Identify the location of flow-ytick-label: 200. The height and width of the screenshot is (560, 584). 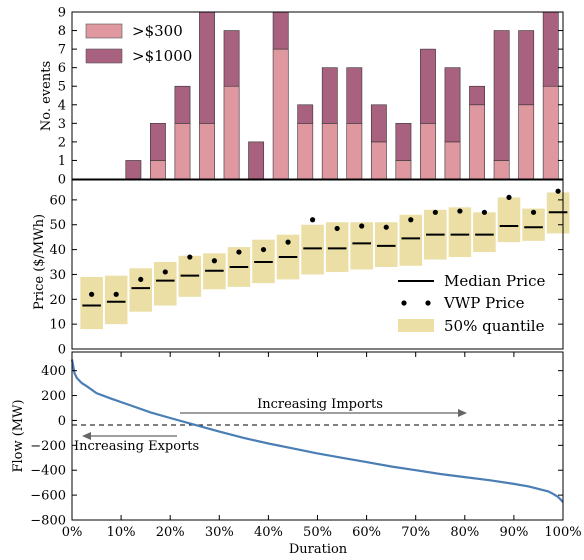
(53, 396).